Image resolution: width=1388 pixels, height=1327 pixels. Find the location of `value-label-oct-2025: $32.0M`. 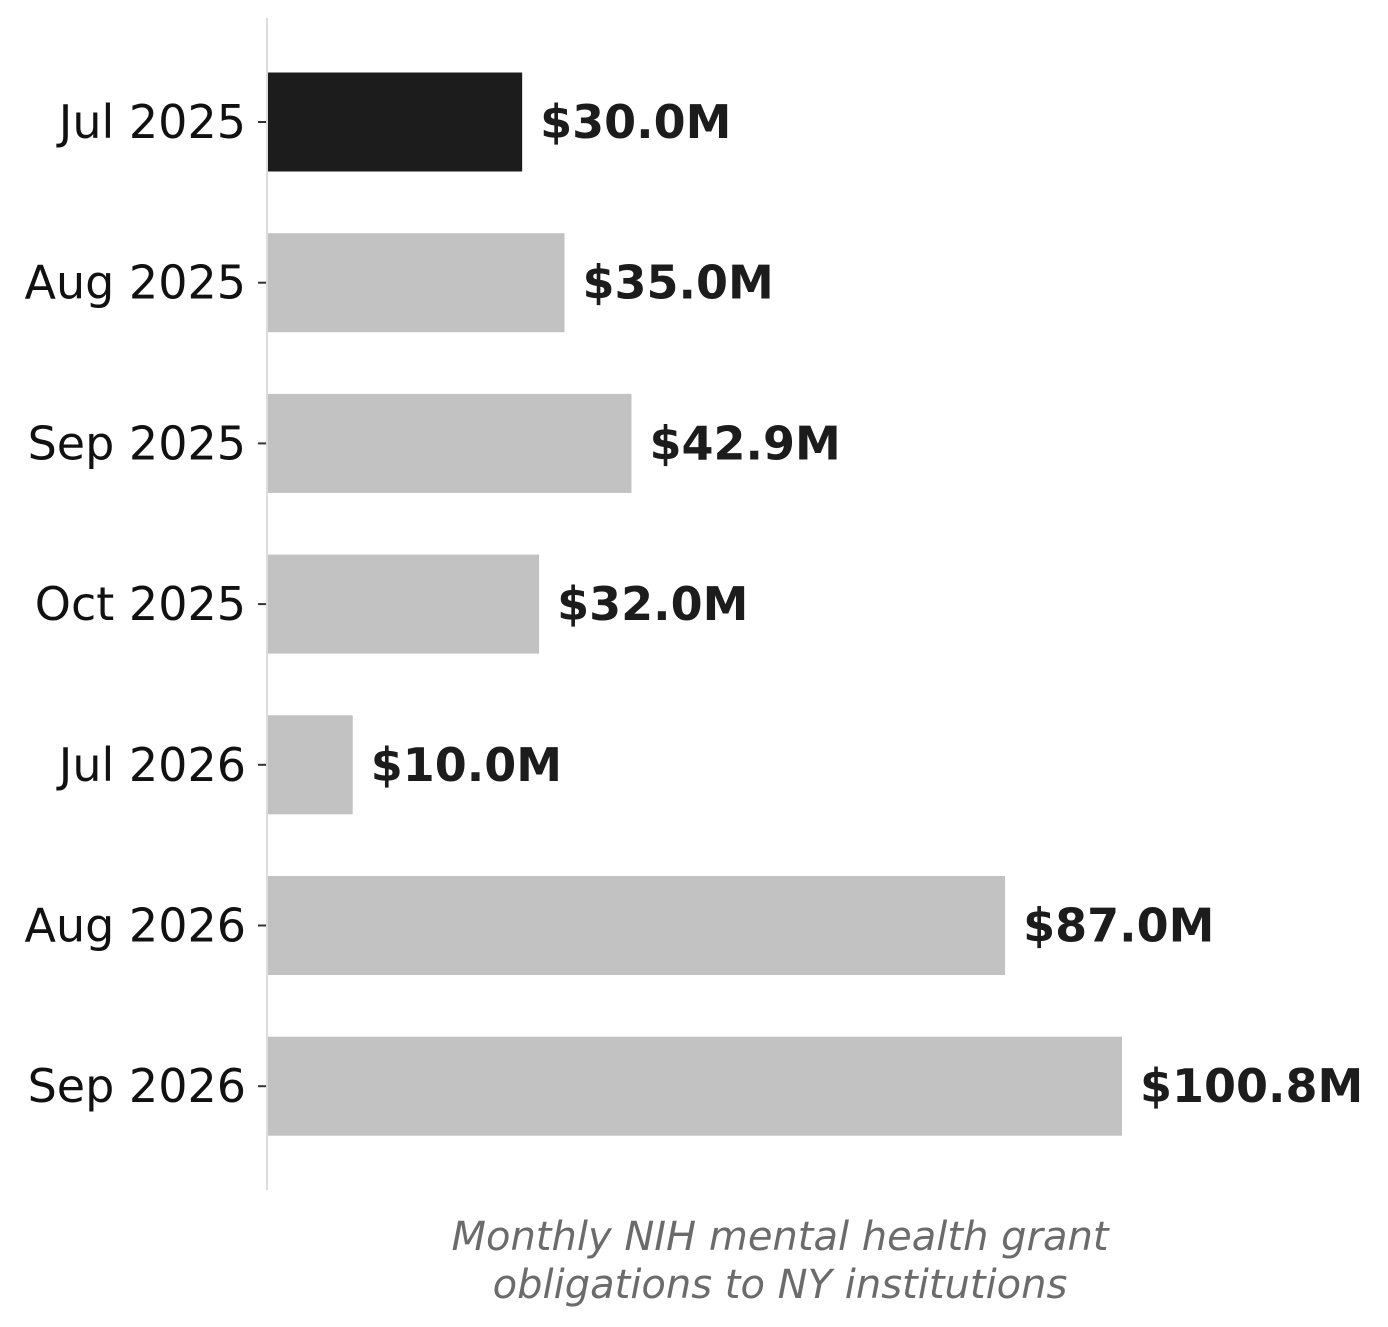

value-label-oct-2025: $32.0M is located at coordinates (652, 604).